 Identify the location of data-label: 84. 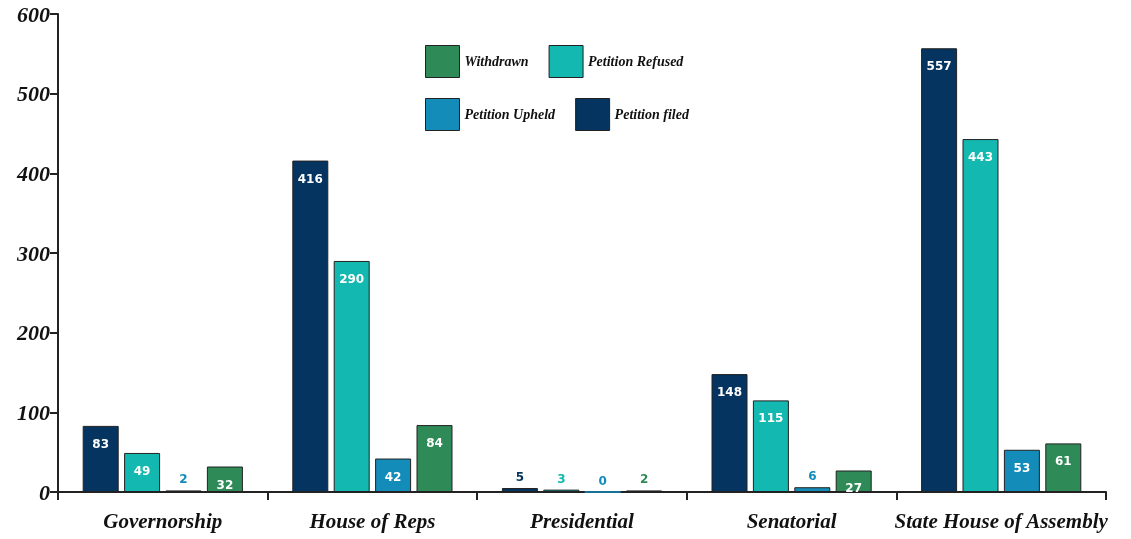
(434, 443).